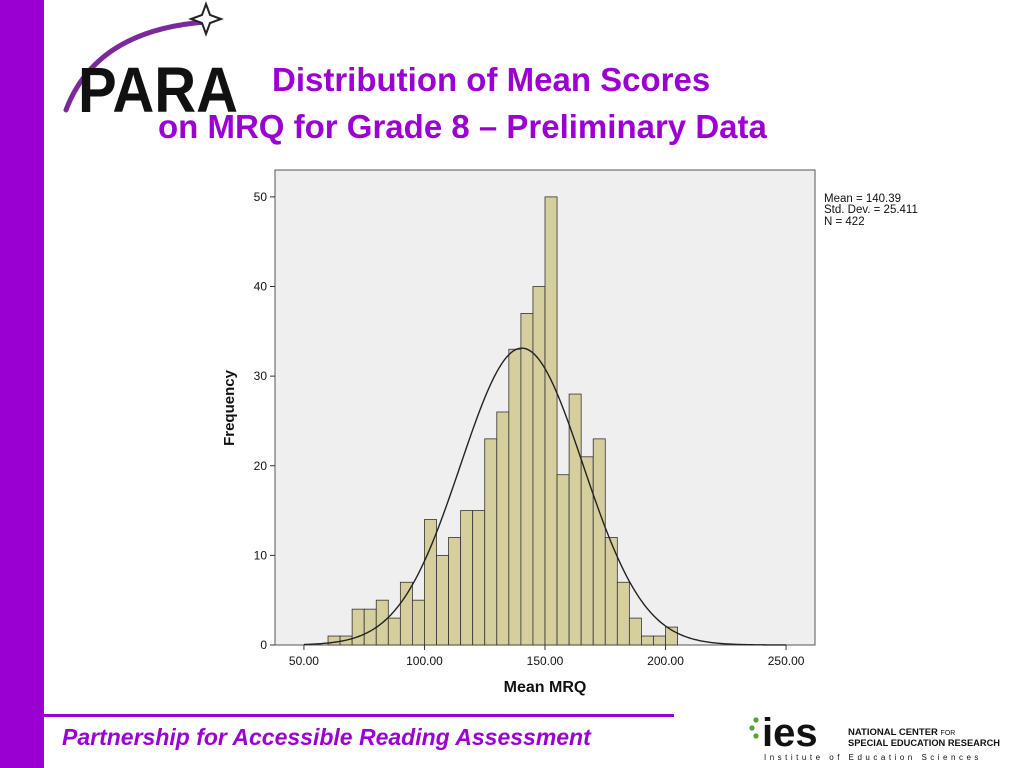  I want to click on y-axis-label: Frequency, so click(229, 407).